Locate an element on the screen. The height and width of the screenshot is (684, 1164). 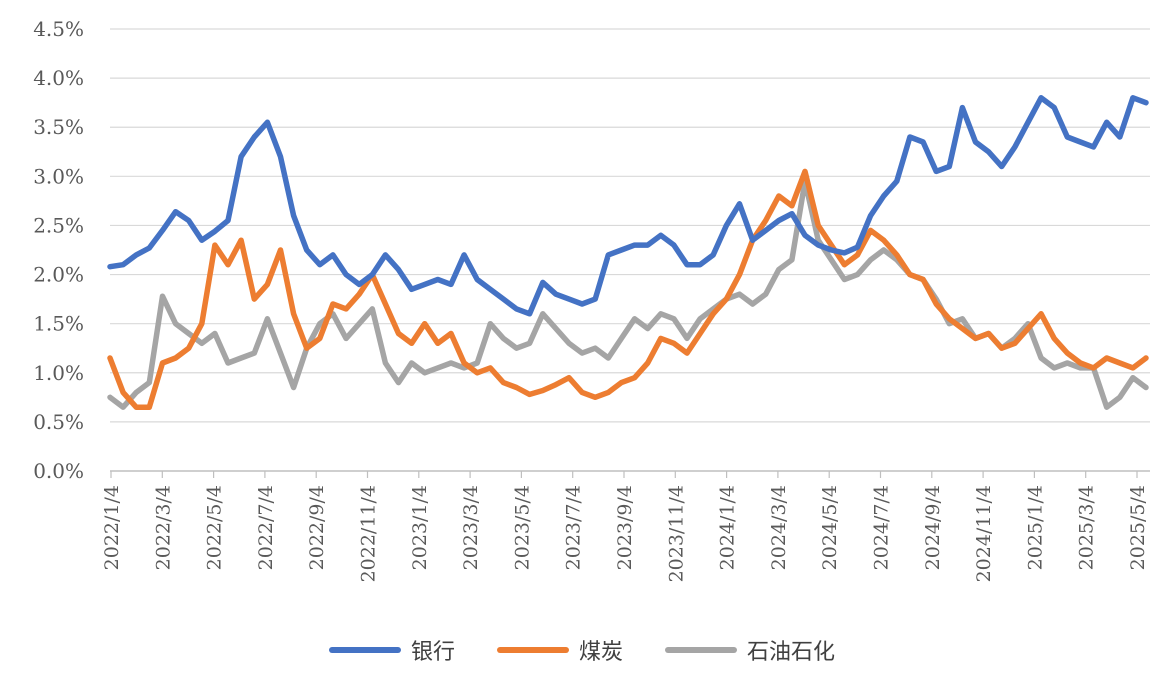
x-tick-label: 2022/5/4 is located at coordinates (215, 527).